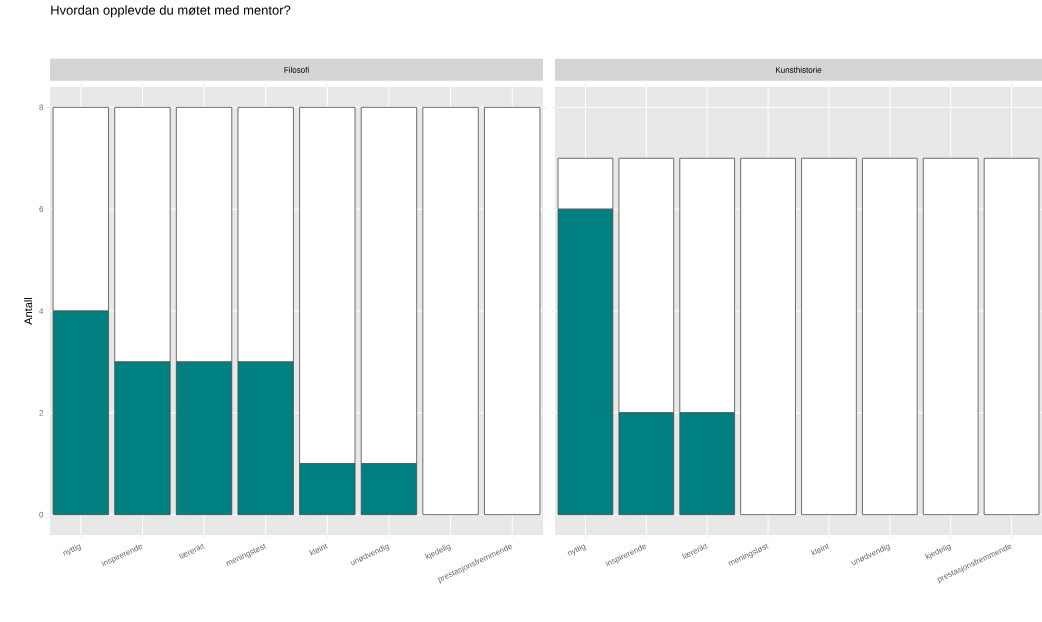  What do you see at coordinates (28, 311) in the screenshot?
I see `y-axis-title: Antall` at bounding box center [28, 311].